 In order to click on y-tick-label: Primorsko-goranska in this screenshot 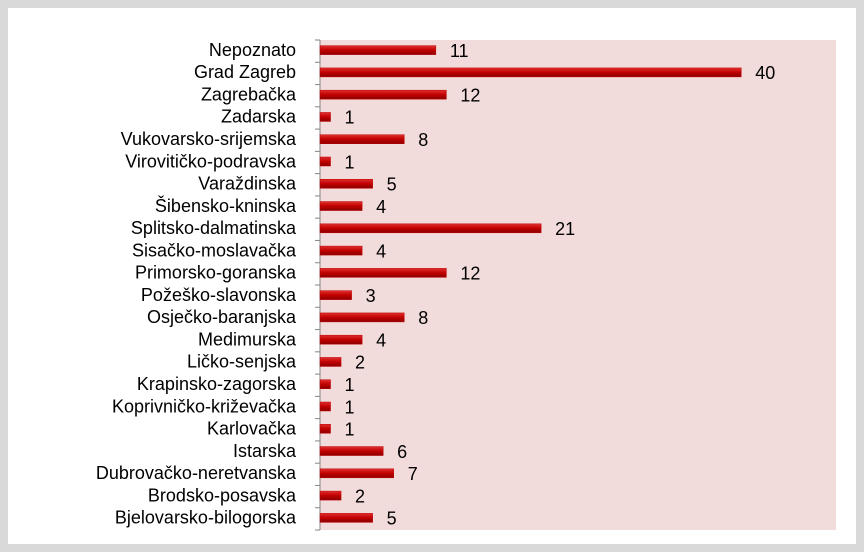, I will do `click(216, 273)`.